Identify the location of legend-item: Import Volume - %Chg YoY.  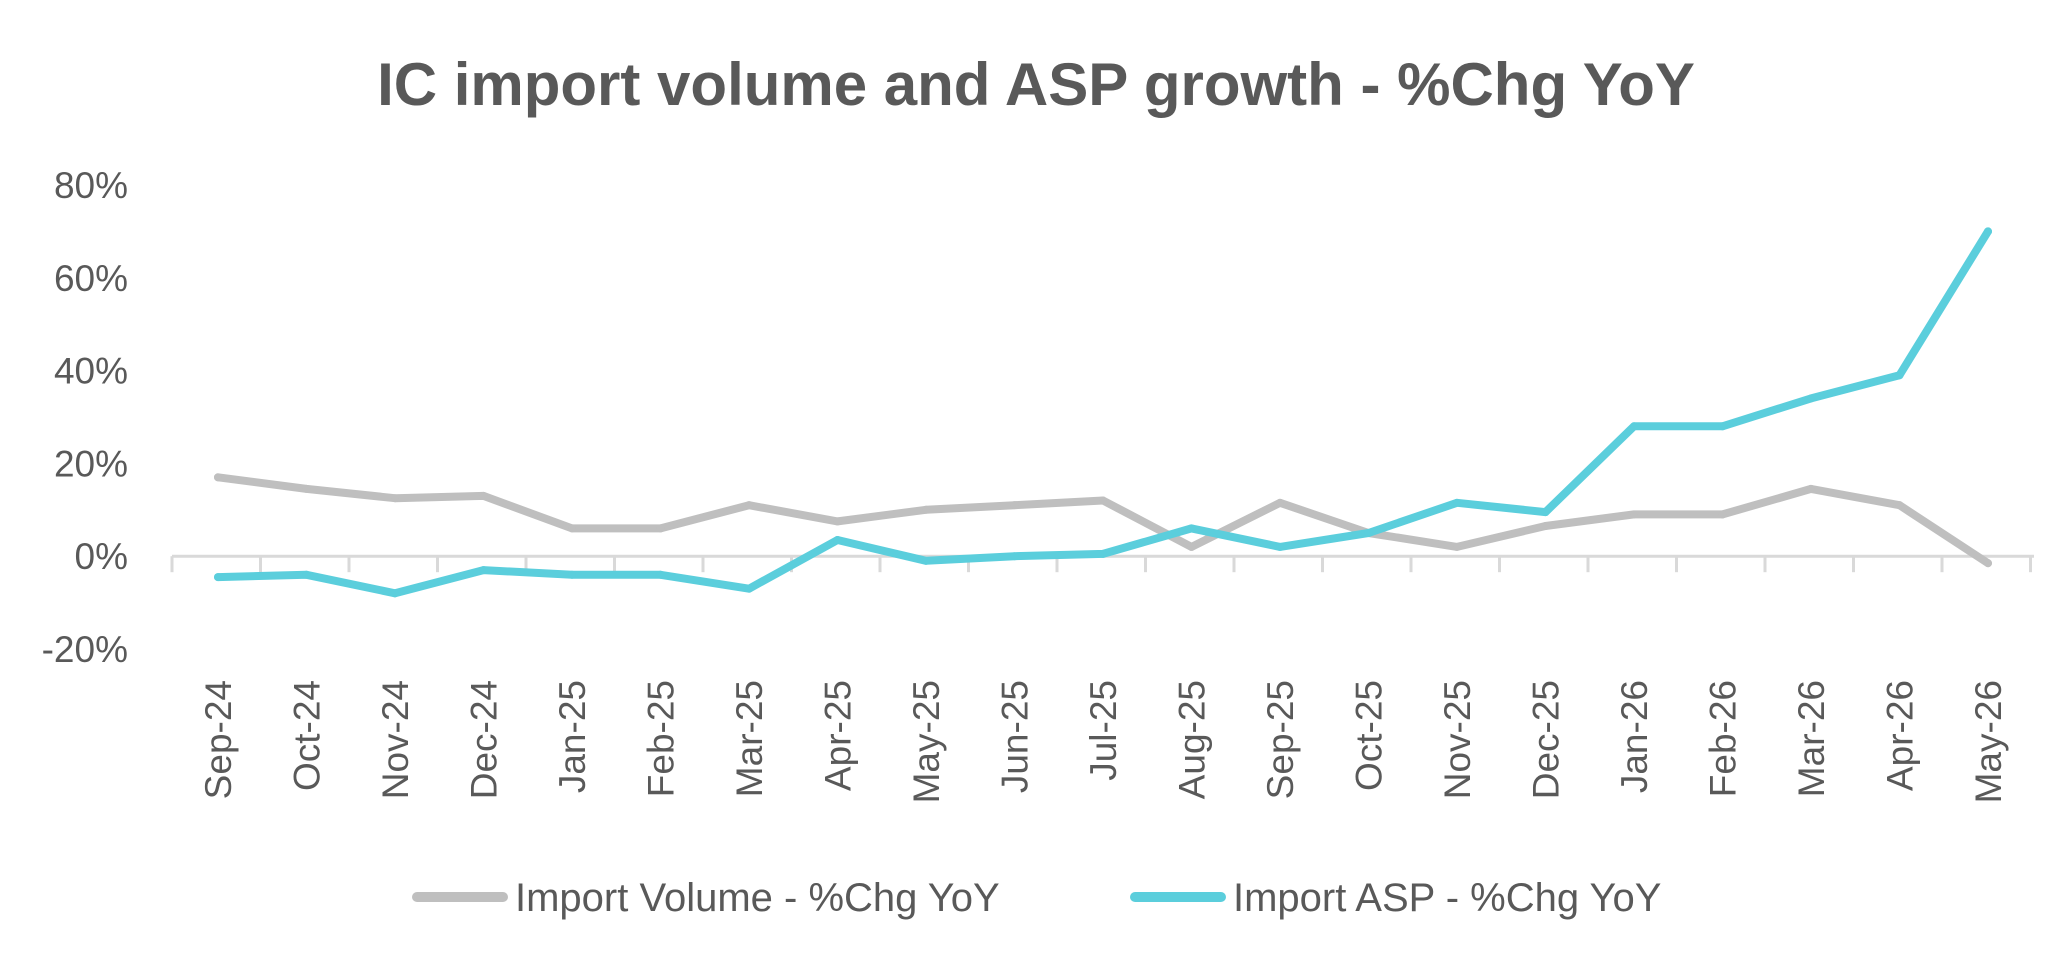
(706, 898).